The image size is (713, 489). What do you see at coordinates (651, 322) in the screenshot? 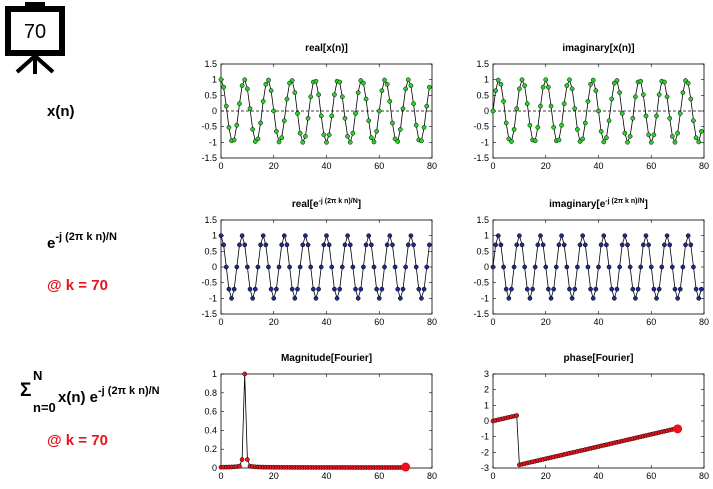
I see `x-tick-label: 60` at bounding box center [651, 322].